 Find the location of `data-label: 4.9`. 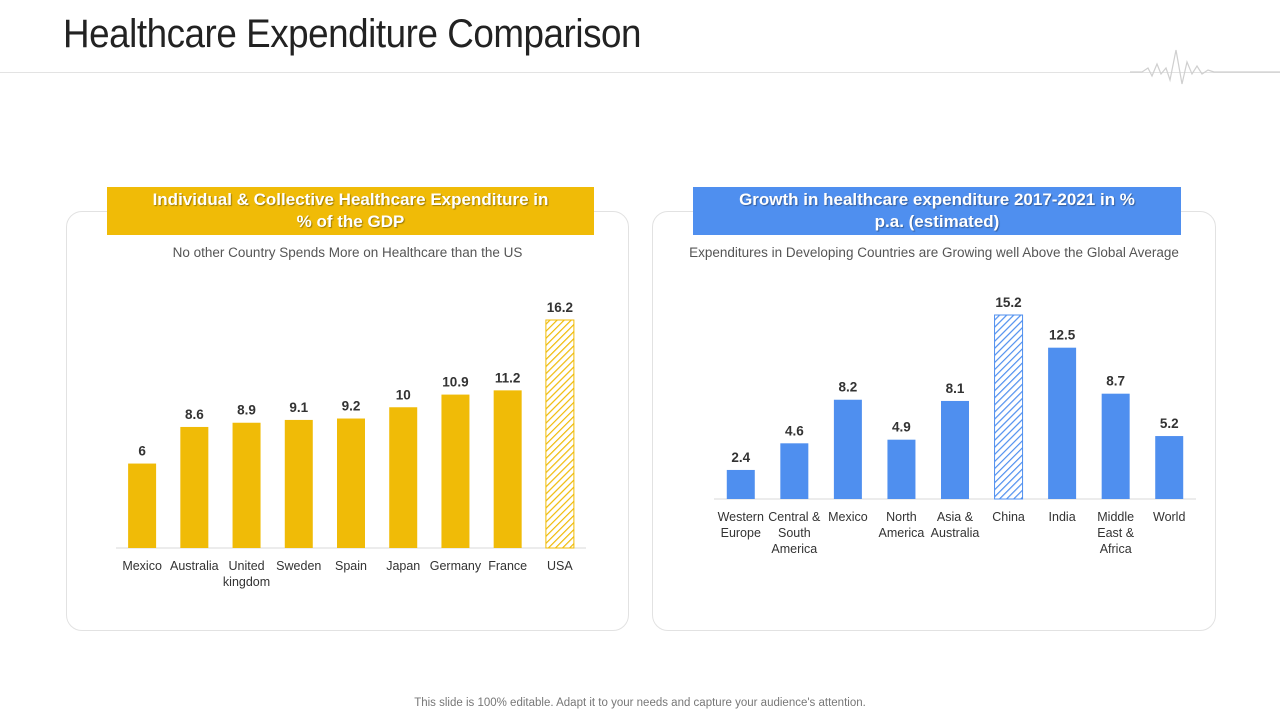

data-label: 4.9 is located at coordinates (901, 427).